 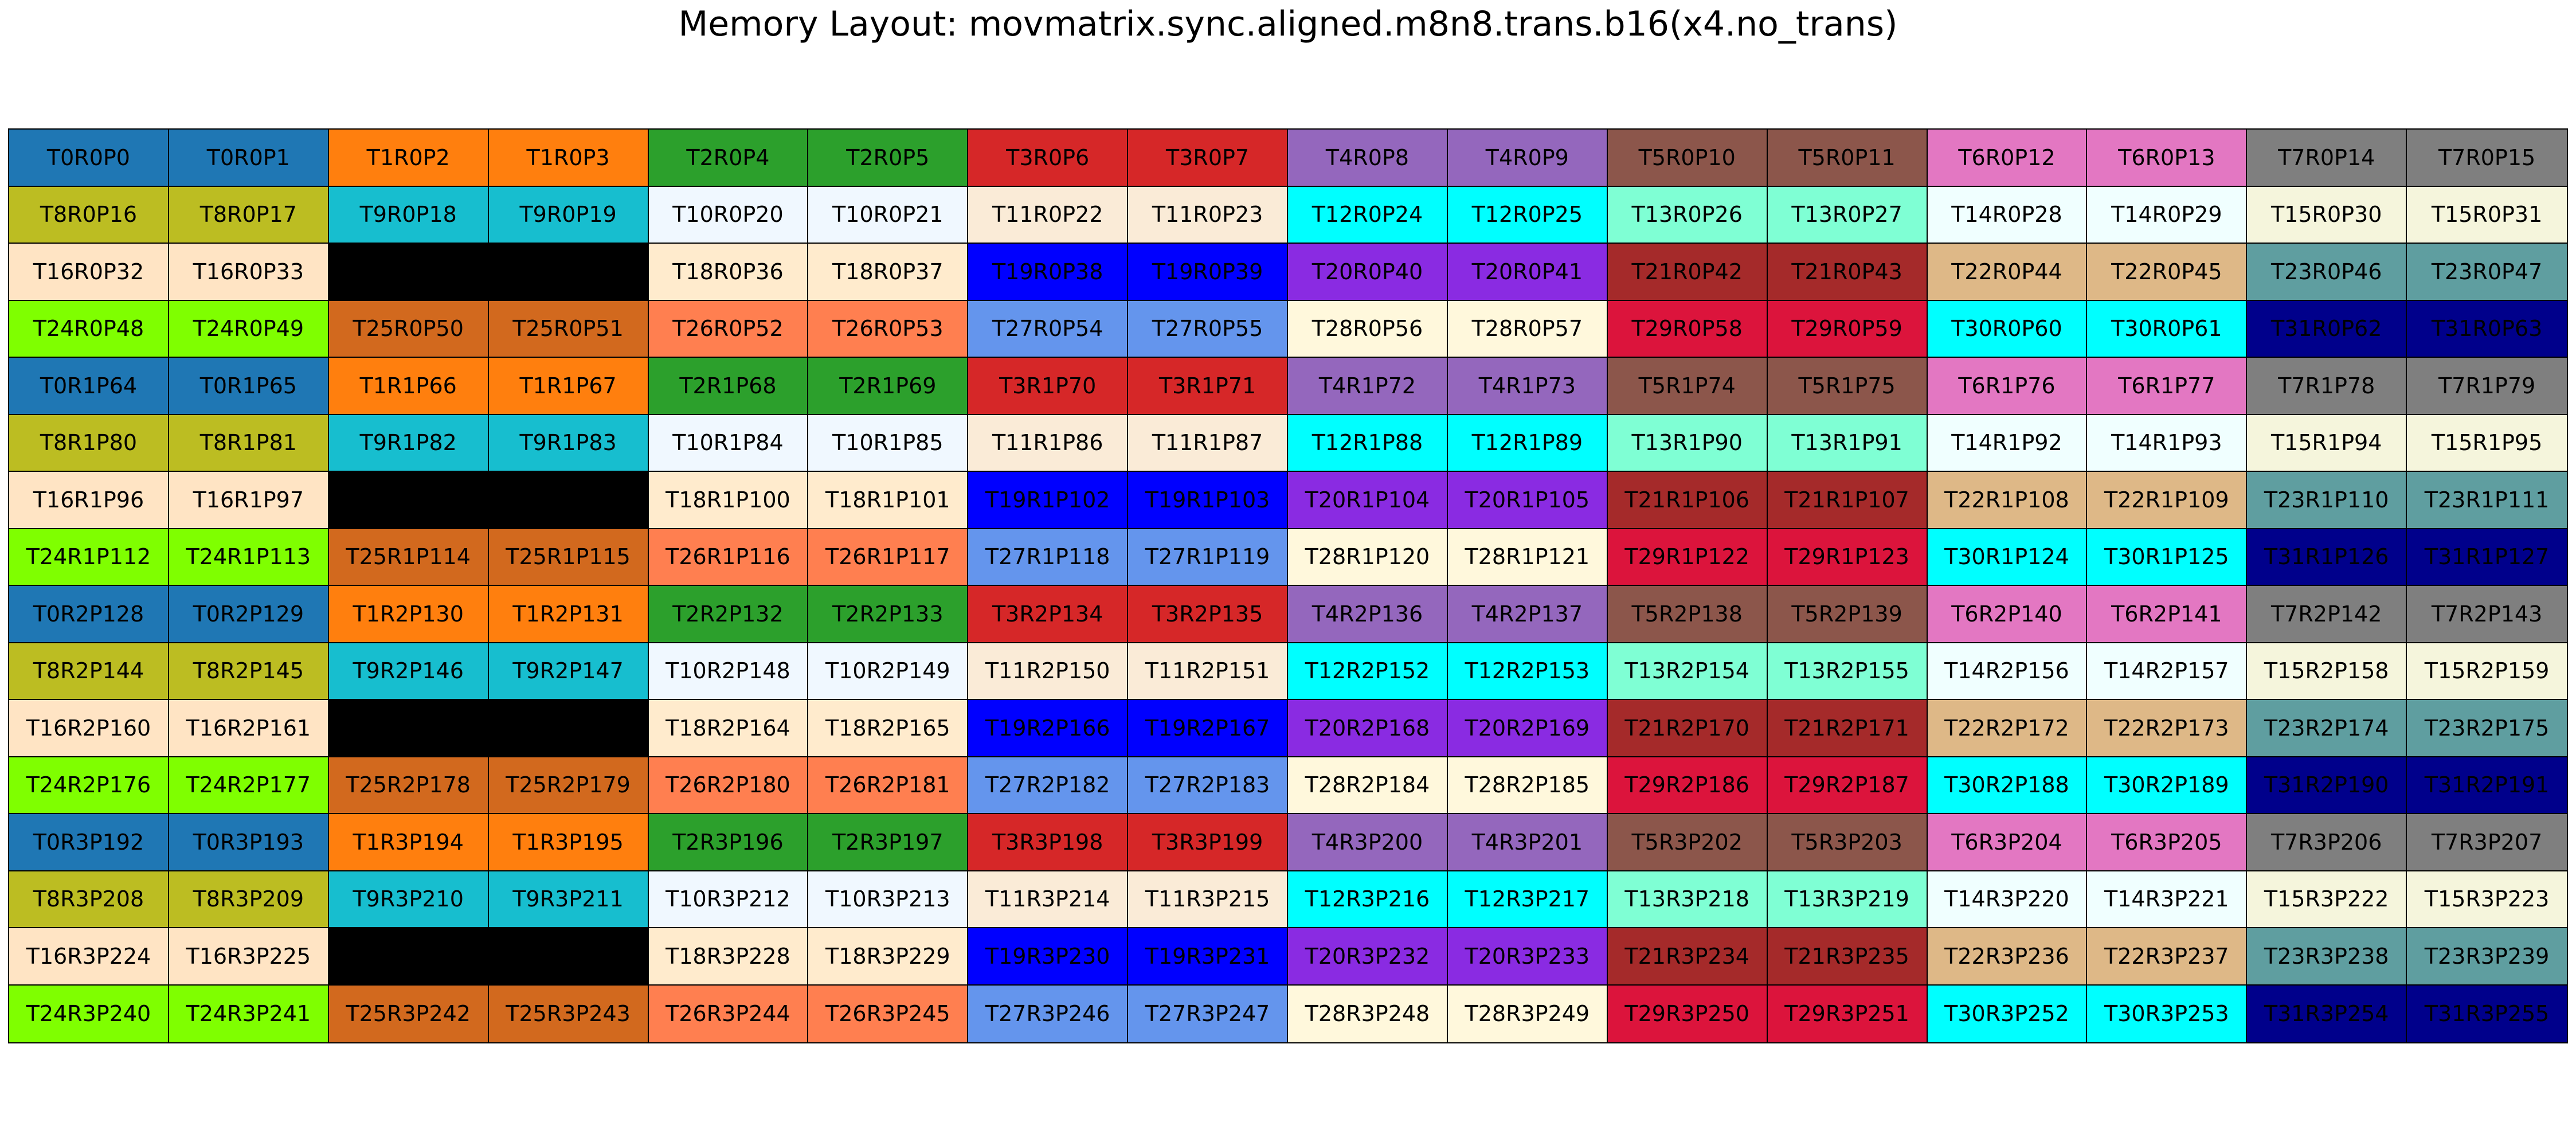 I want to click on grid-cell: T12R1P88, so click(x=1368, y=444).